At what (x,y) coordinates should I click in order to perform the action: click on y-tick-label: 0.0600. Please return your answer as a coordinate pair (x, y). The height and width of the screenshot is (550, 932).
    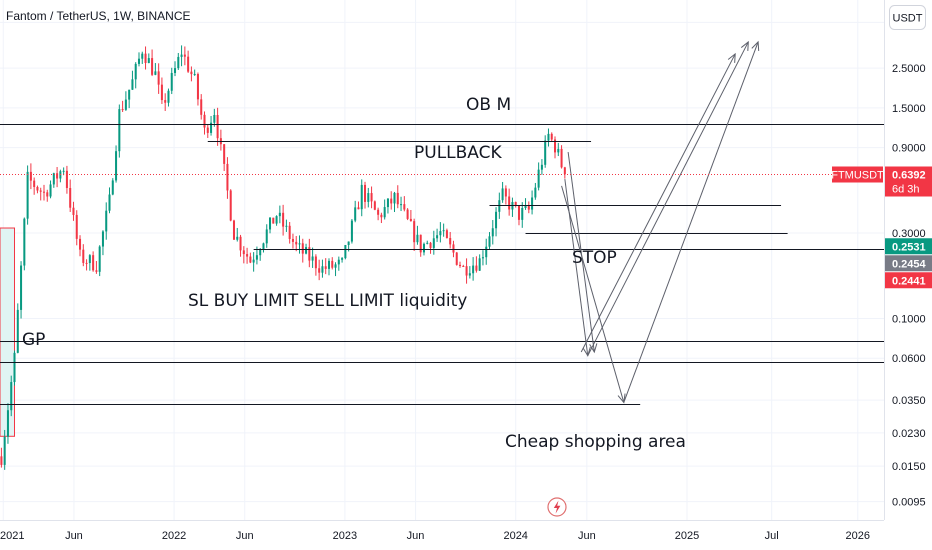
    Looking at the image, I should click on (909, 359).